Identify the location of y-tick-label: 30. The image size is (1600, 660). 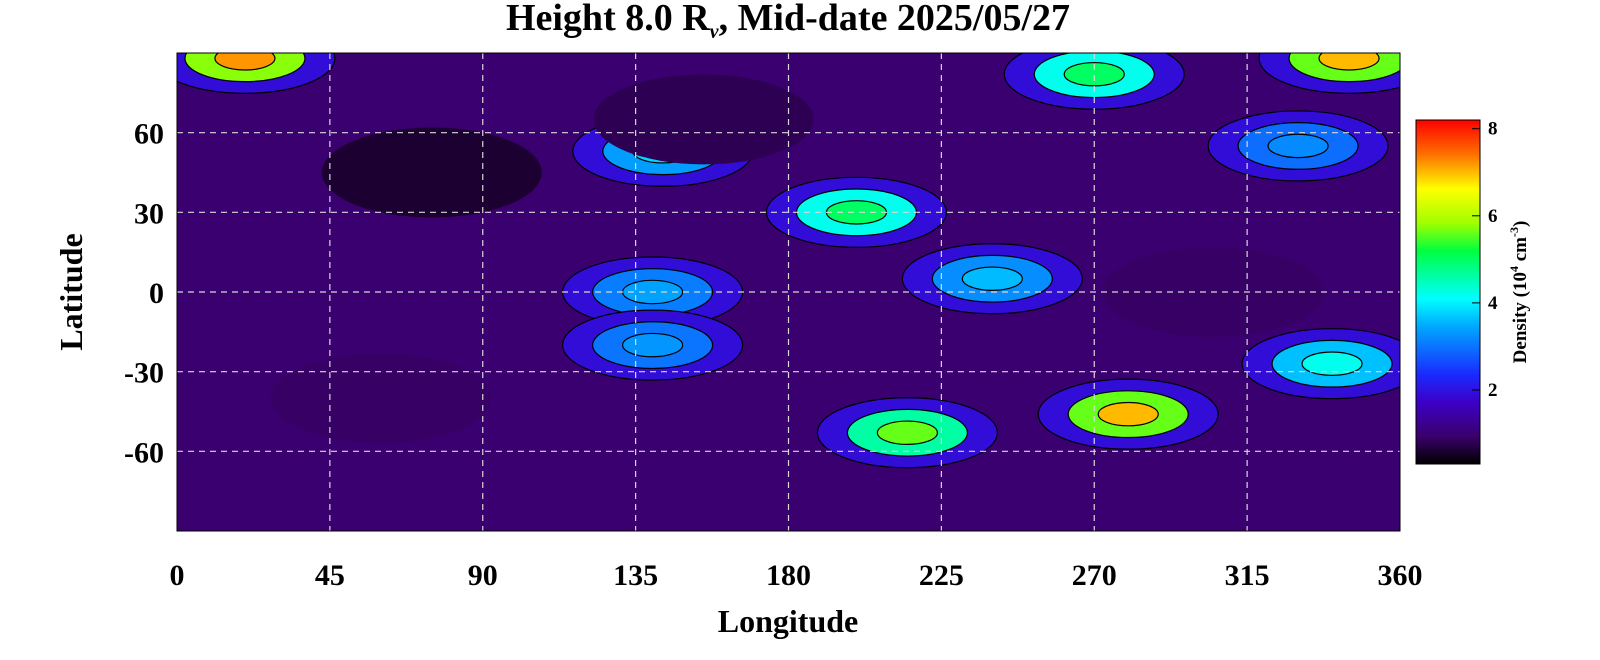
(149, 213).